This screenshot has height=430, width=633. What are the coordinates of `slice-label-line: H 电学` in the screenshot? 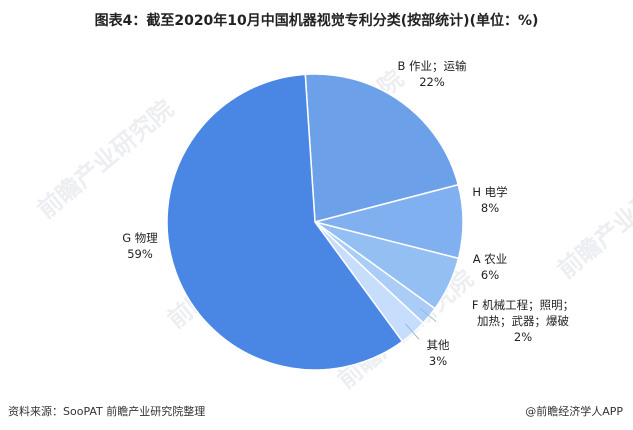 It's located at (489, 192).